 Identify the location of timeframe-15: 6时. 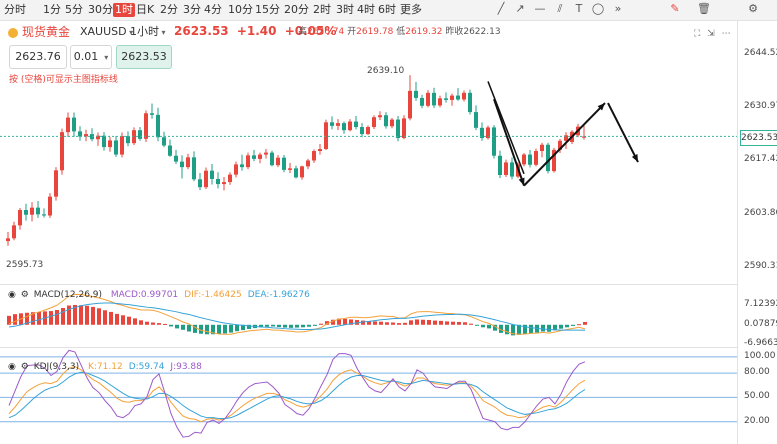
(387, 9).